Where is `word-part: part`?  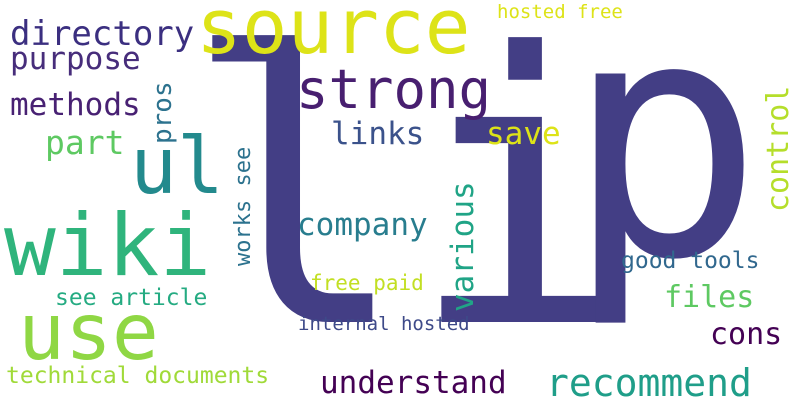
word-part: part is located at coordinates (85, 142).